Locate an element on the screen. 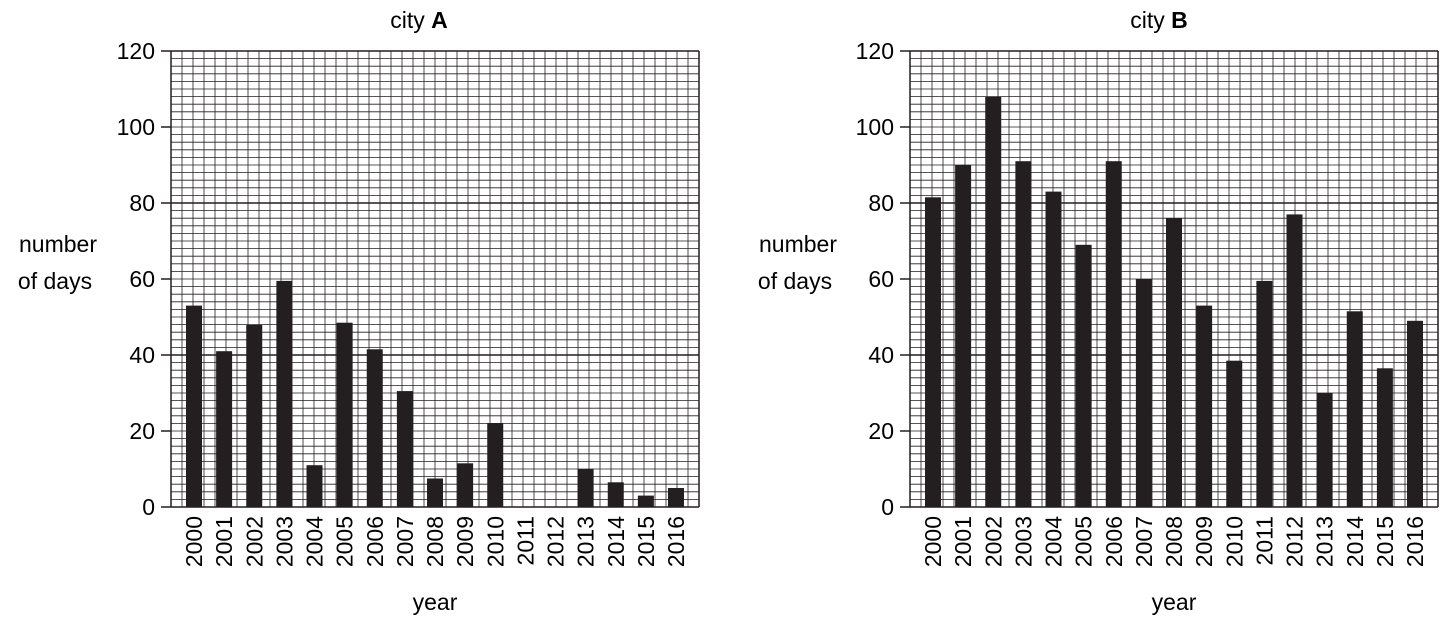 This screenshot has width=1451, height=622. chart-title: city B is located at coordinates (1159, 20).